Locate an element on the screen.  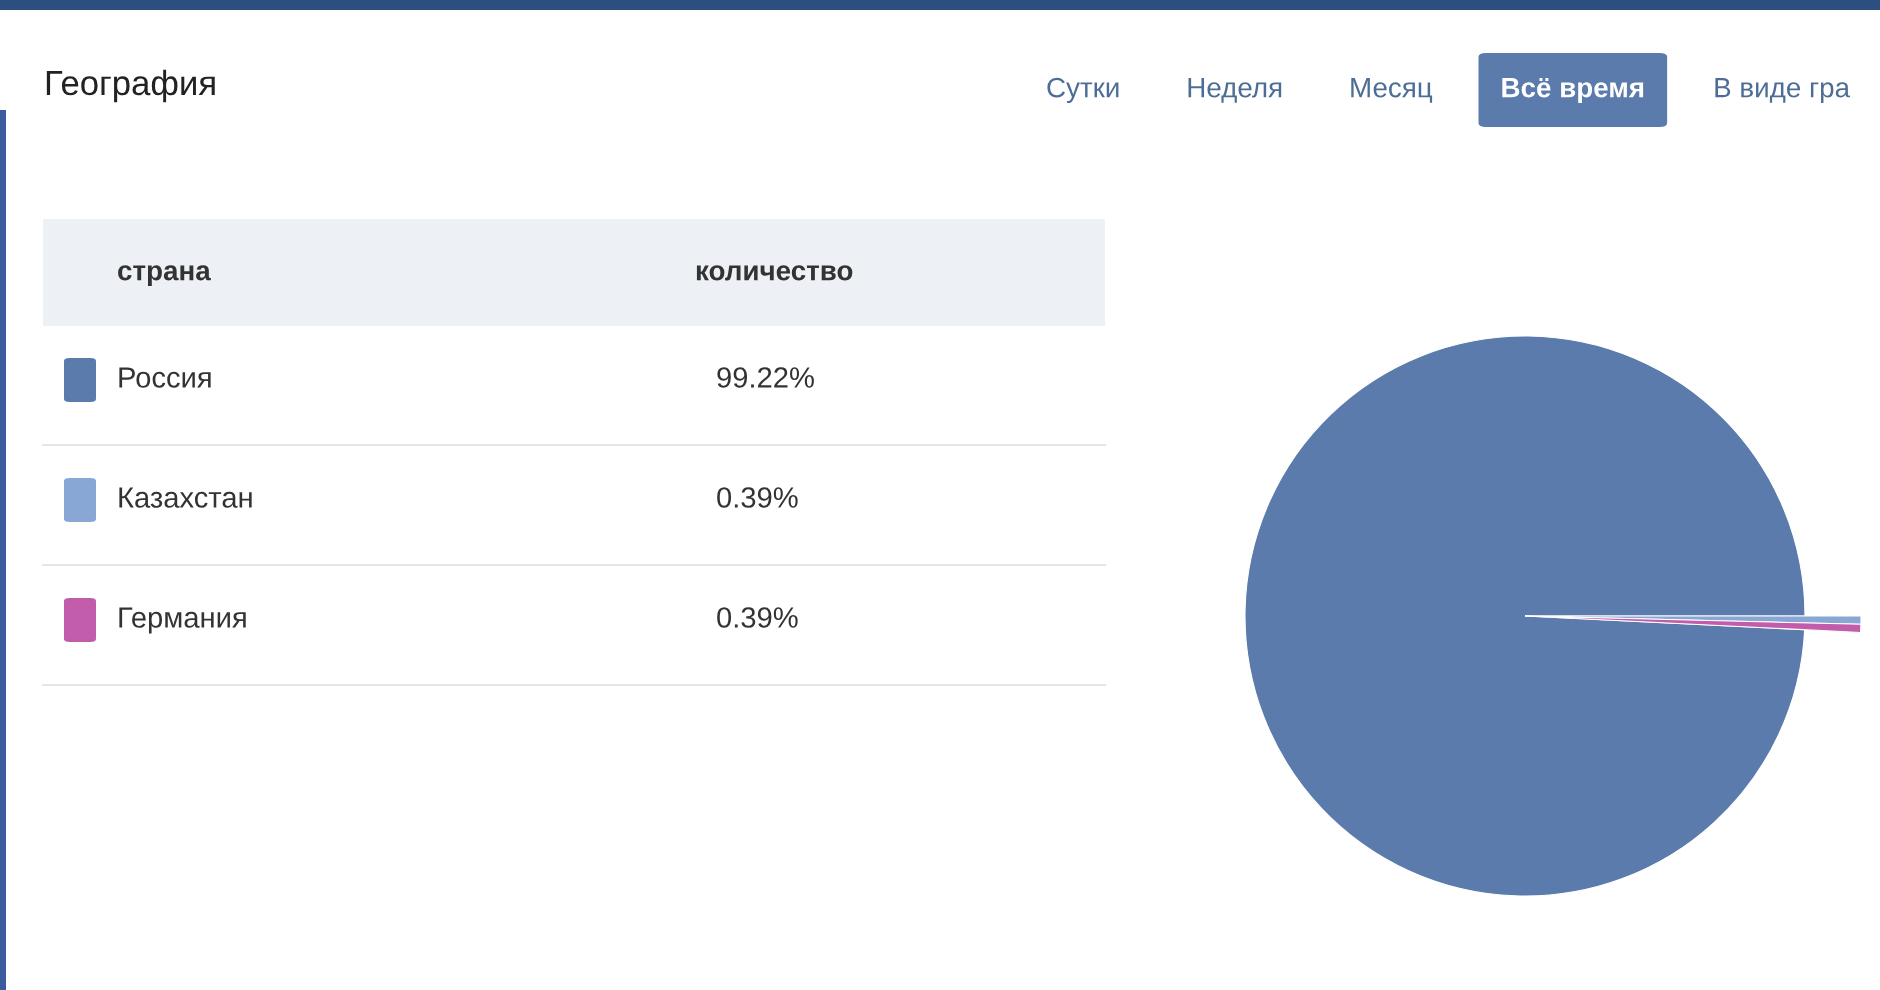
legend-label: Германия is located at coordinates (182, 620).